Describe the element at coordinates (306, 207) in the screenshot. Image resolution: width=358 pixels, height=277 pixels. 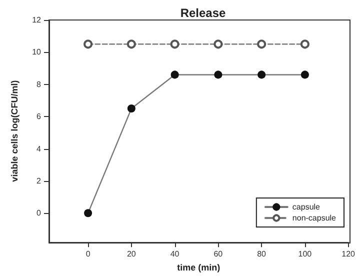
I see `legend-label: capsule` at that location.